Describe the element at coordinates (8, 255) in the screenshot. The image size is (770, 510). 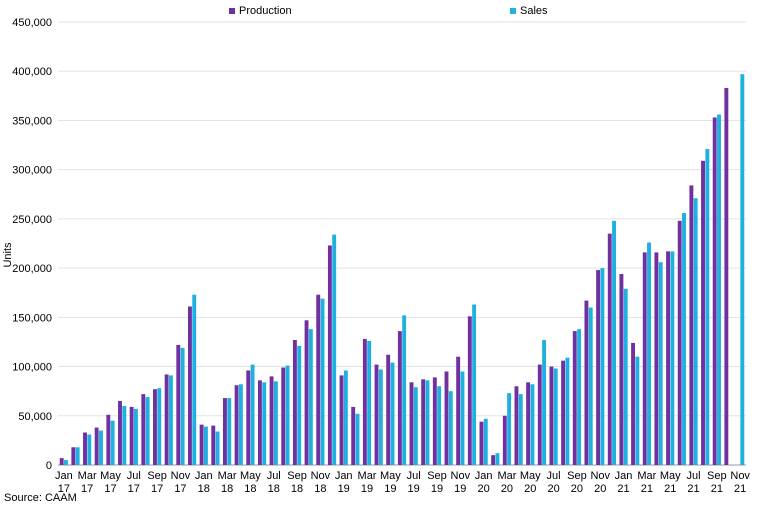
I see `y-axis-label: Units` at that location.